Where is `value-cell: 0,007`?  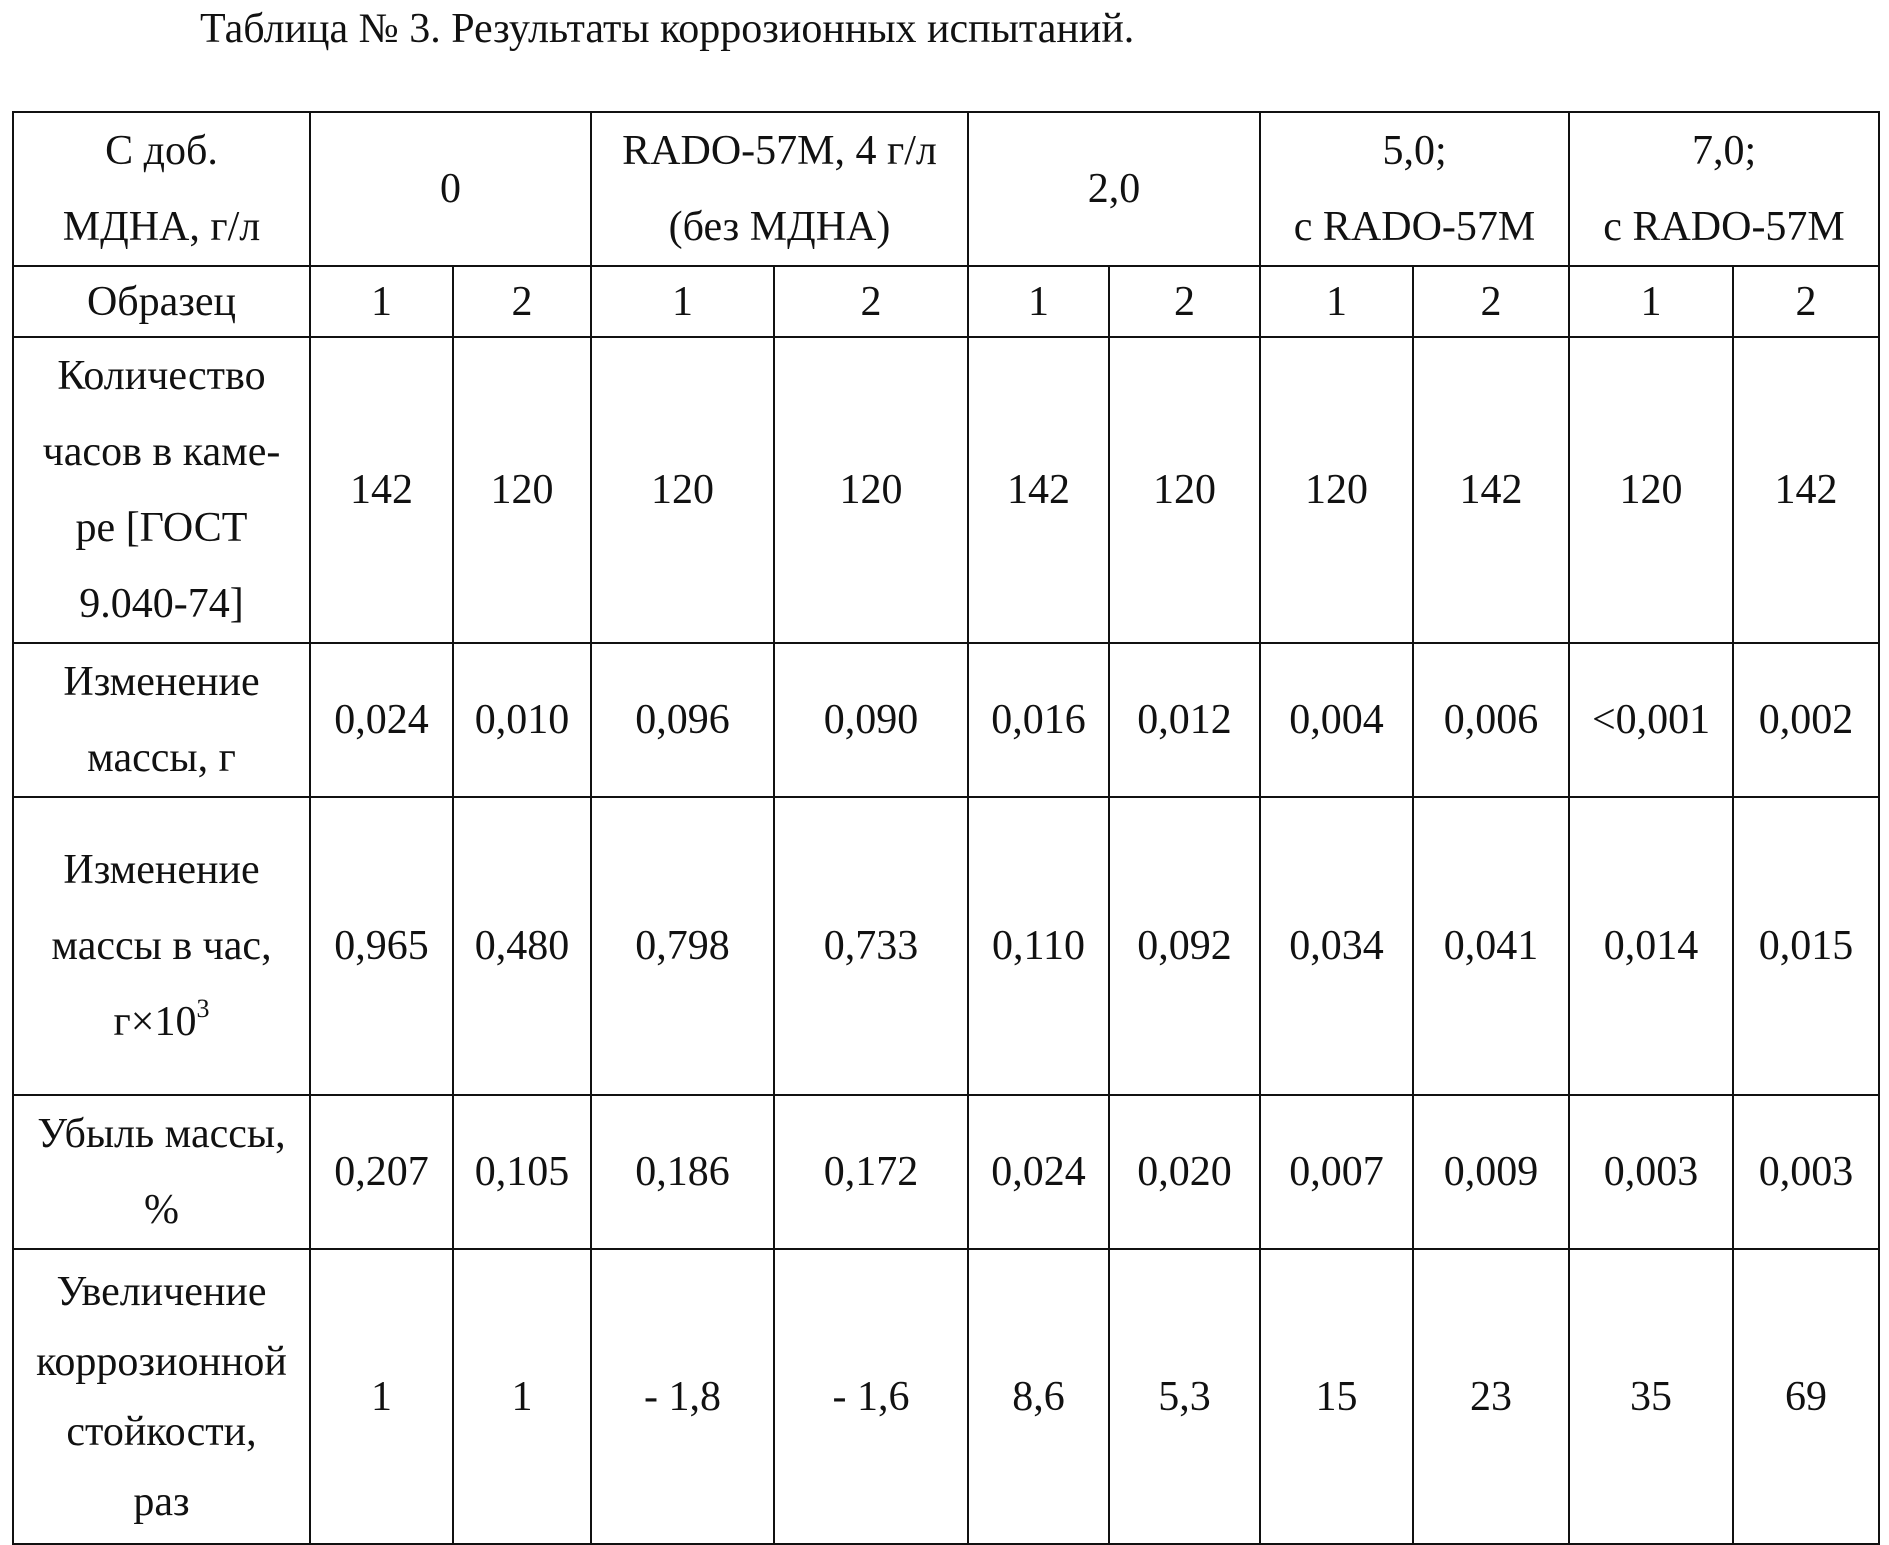
value-cell: 0,007 is located at coordinates (1337, 1172).